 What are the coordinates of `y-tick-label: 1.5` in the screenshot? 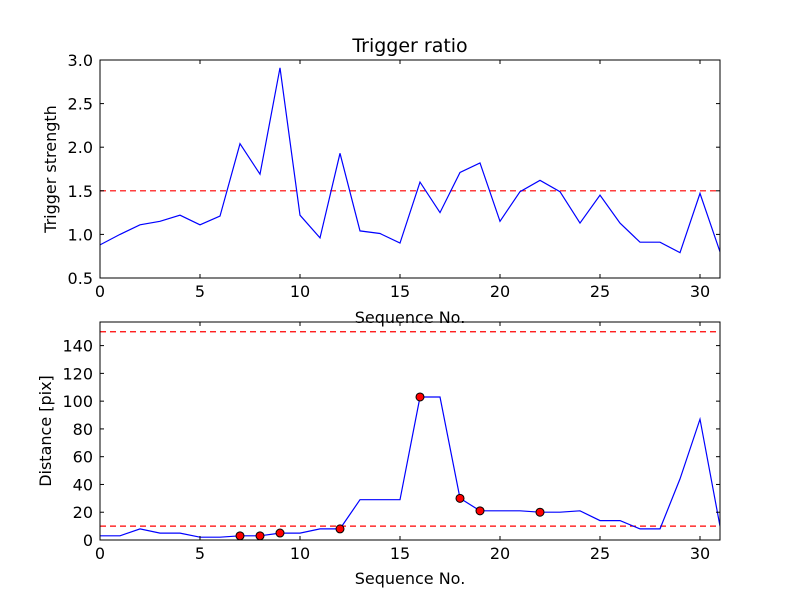 It's located at (80, 191).